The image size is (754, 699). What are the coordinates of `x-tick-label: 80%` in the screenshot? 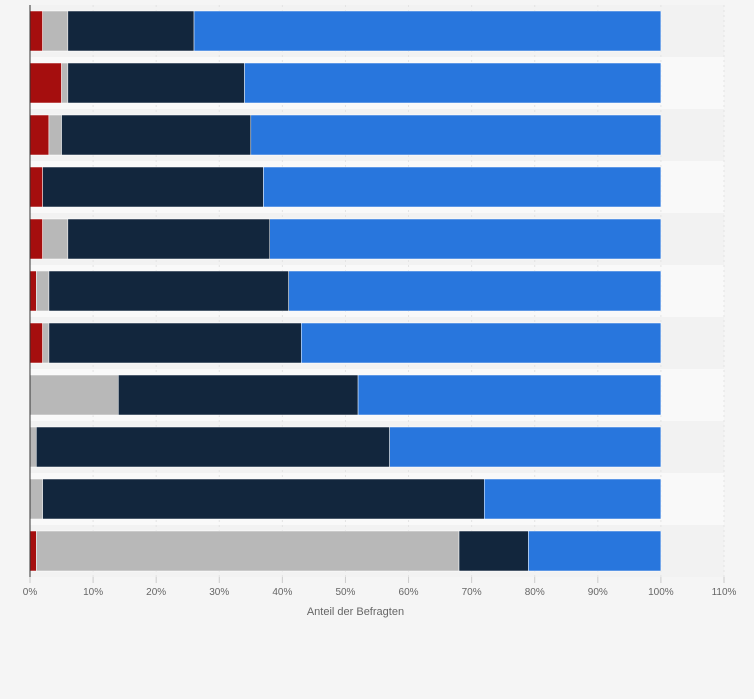 It's located at (535, 592).